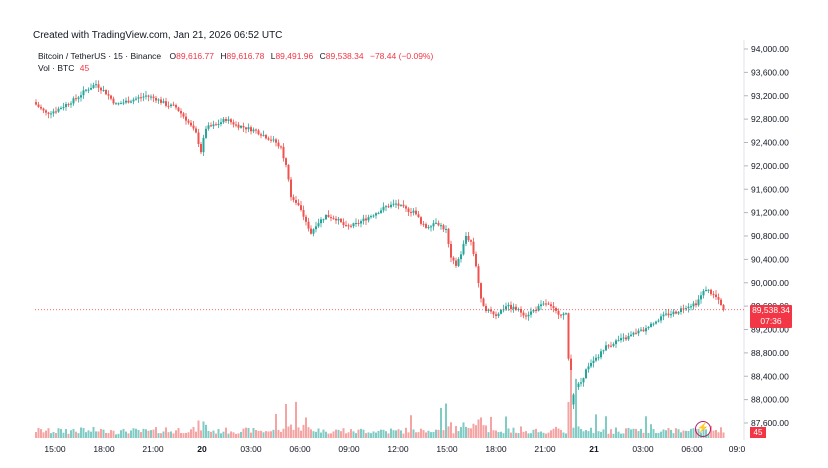 Image resolution: width=828 pixels, height=468 pixels. Describe the element at coordinates (100, 56) in the screenshot. I see `symbol-label: Bitcoin / TetherUS · 15 · Binance` at that location.